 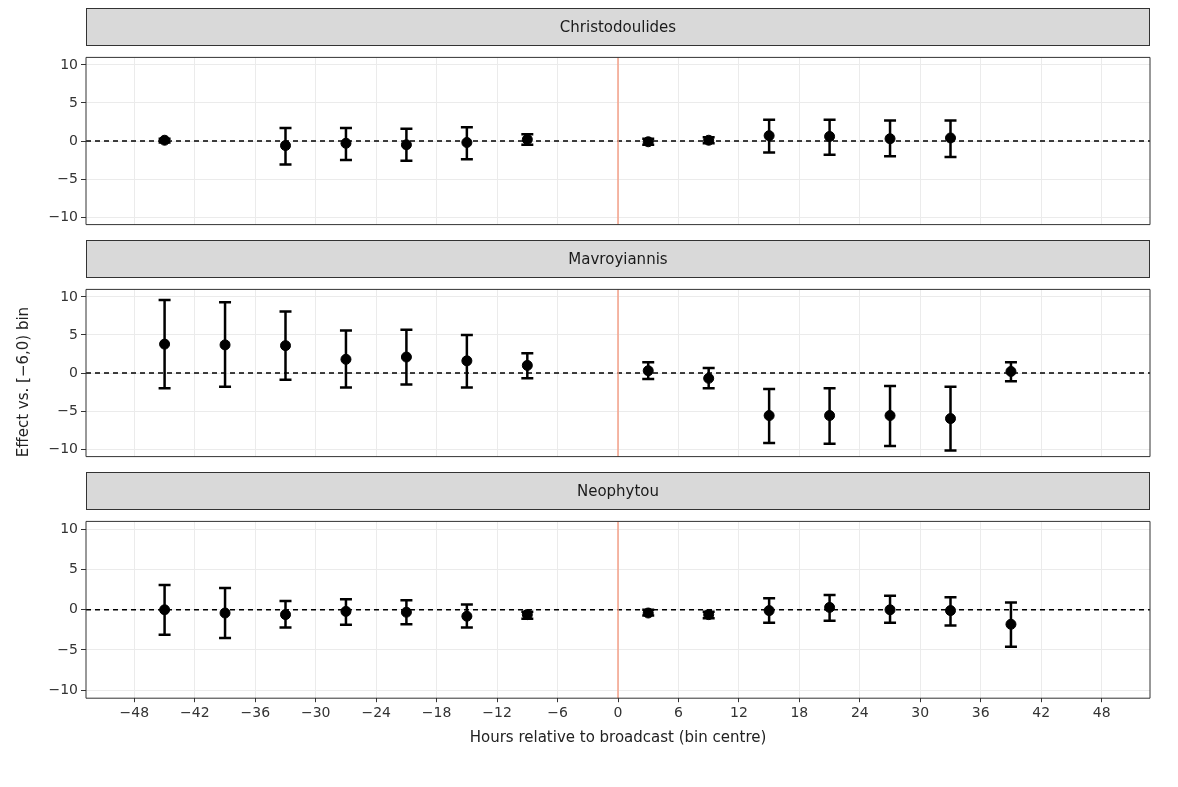 I want to click on chart-title: Mavroyiannis, so click(x=618, y=259).